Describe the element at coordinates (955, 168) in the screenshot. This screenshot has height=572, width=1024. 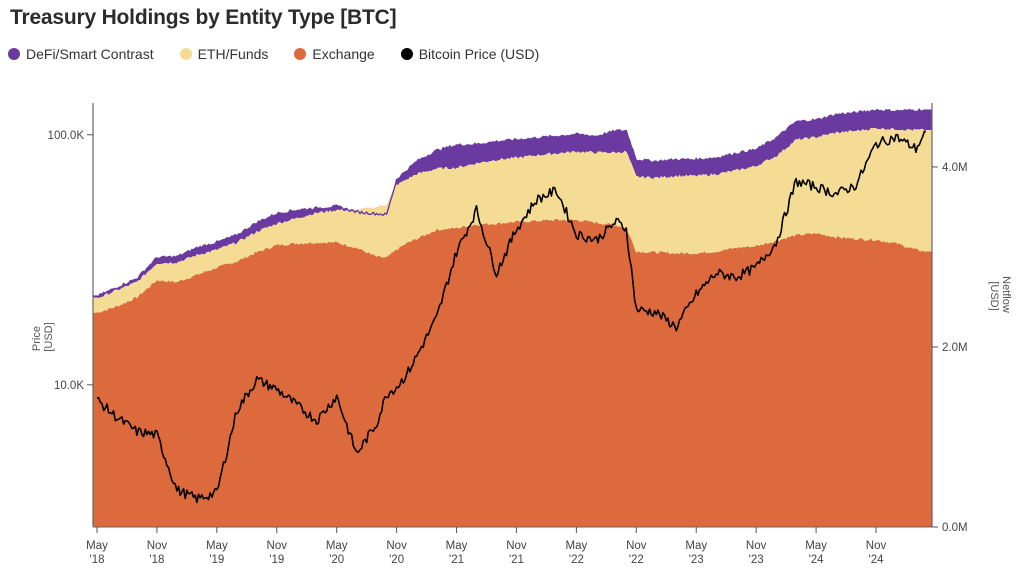
I see `right-tick-label: 4.0M` at that location.